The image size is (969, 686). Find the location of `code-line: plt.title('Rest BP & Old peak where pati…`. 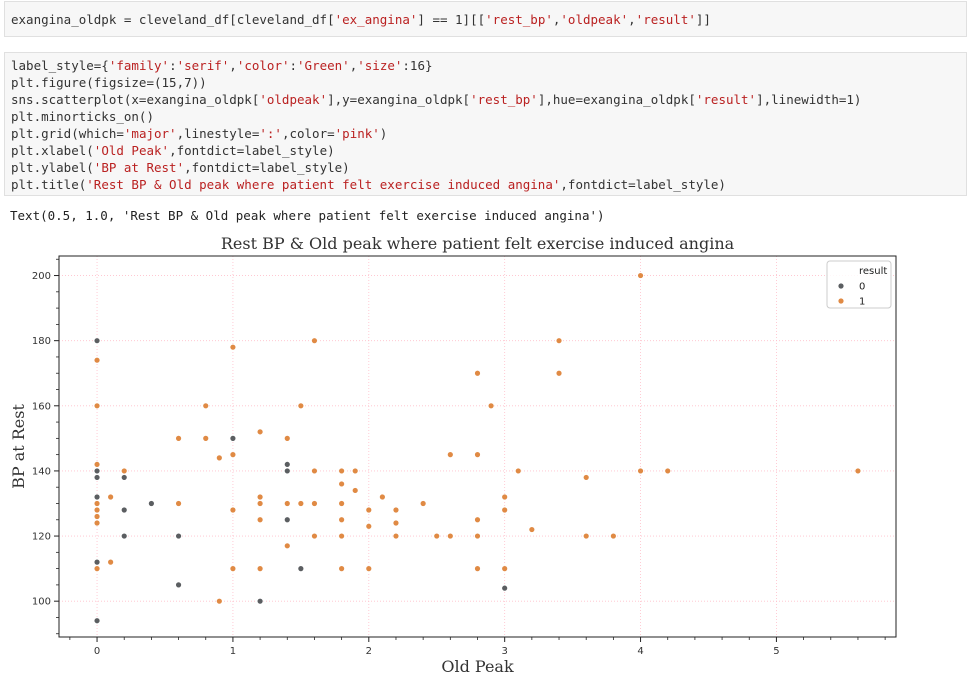

code-line: plt.title('Rest BP & Old peak where pati… is located at coordinates (485, 184).